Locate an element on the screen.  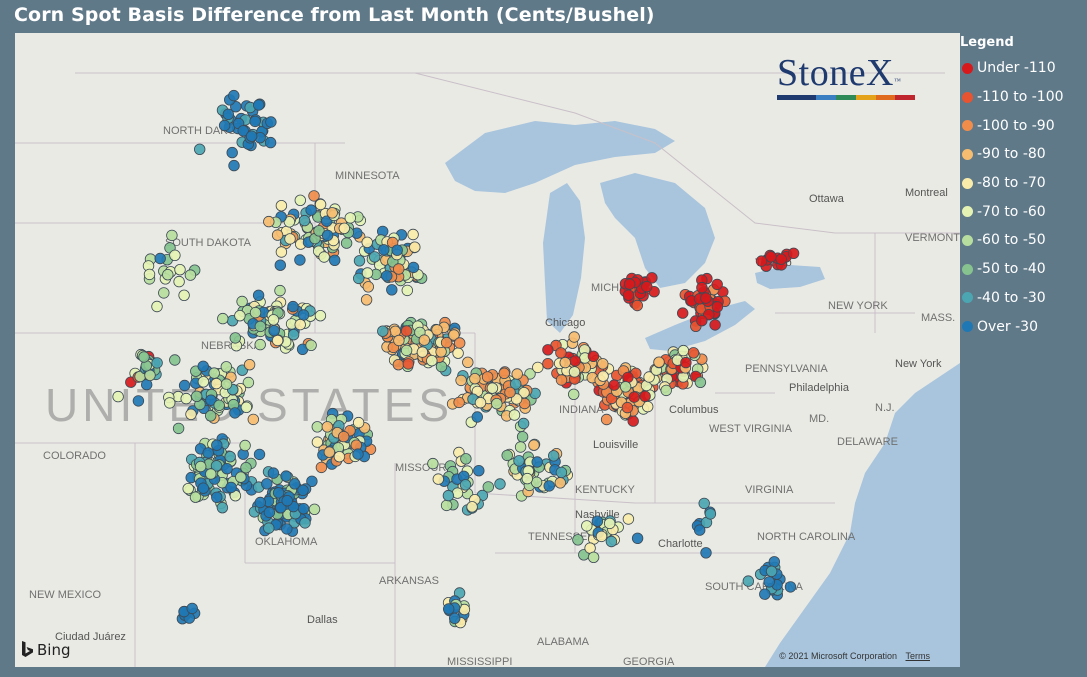
legend-item: -110 to -100 is located at coordinates (1023, 97).